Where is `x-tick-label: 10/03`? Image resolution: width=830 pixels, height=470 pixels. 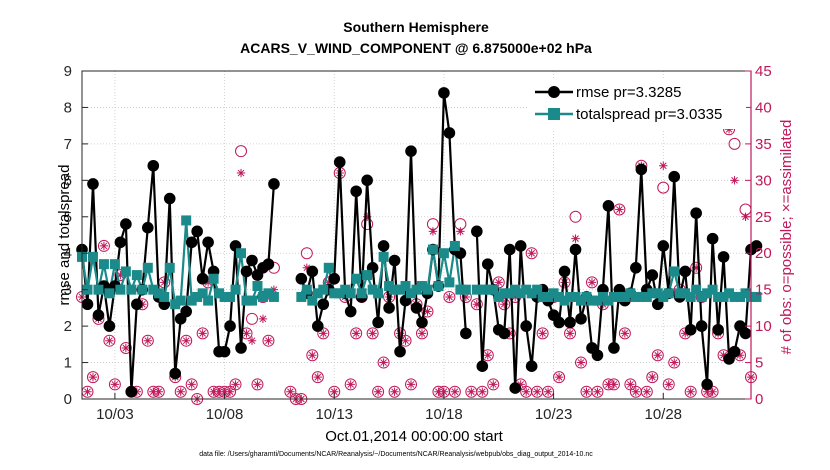
x-tick-label: 10/03 is located at coordinates (115, 414).